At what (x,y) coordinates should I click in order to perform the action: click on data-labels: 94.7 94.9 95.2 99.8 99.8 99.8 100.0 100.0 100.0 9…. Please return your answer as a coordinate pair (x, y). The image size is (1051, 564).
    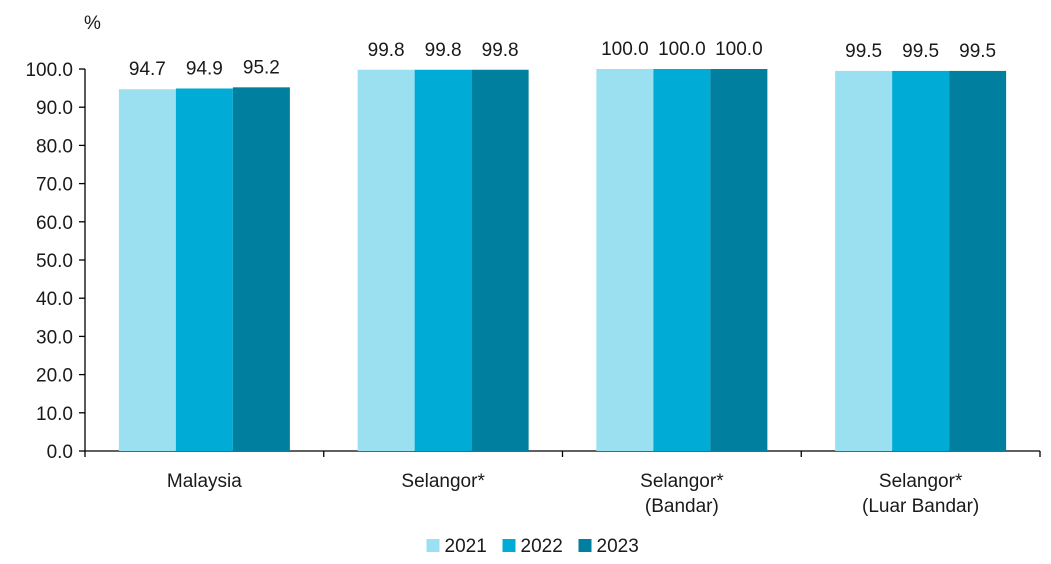
    Looking at the image, I should click on (562, 59).